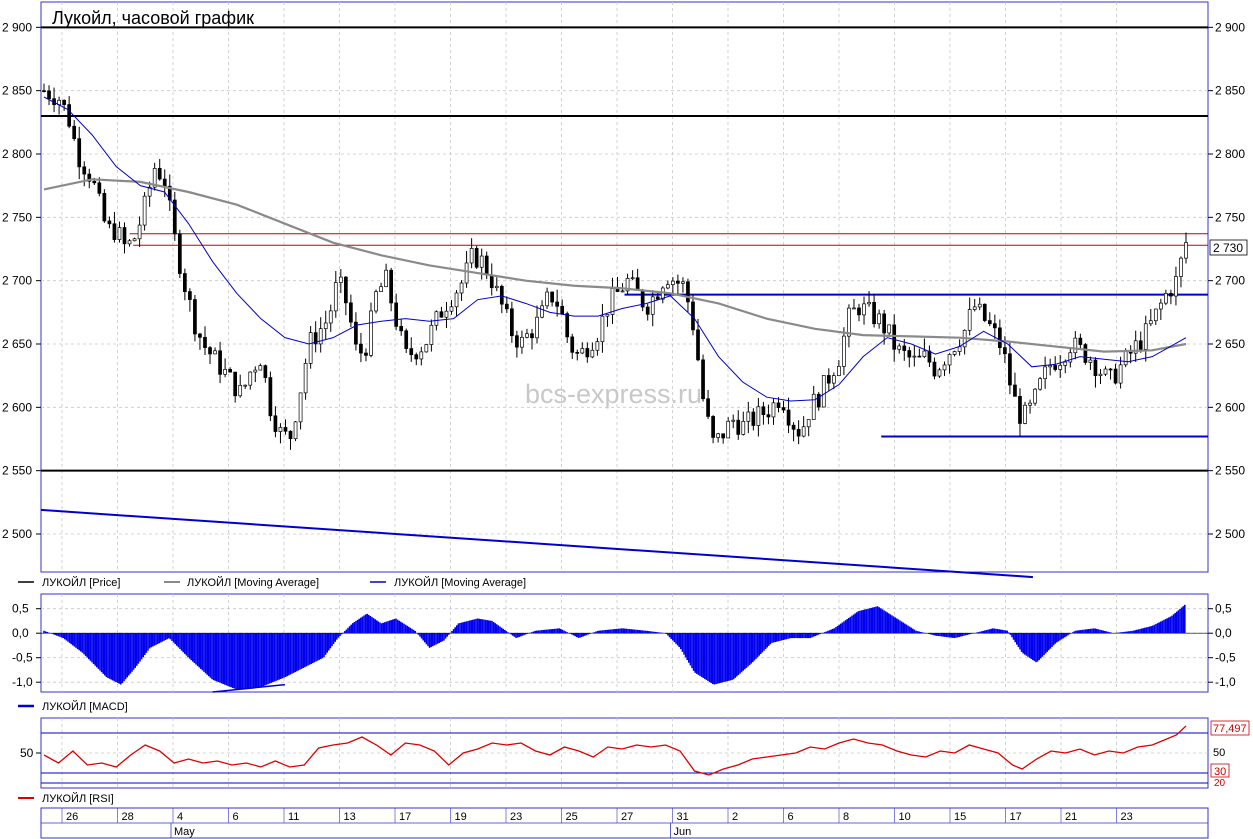 Image resolution: width=1253 pixels, height=839 pixels. I want to click on x-day-label: 31, so click(683, 817).